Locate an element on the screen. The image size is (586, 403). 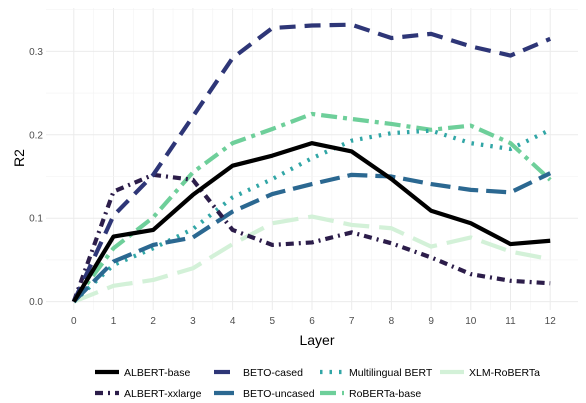
y-axis-ticks: 0.0 0.1 0.2 0.3 is located at coordinates (36, 177).